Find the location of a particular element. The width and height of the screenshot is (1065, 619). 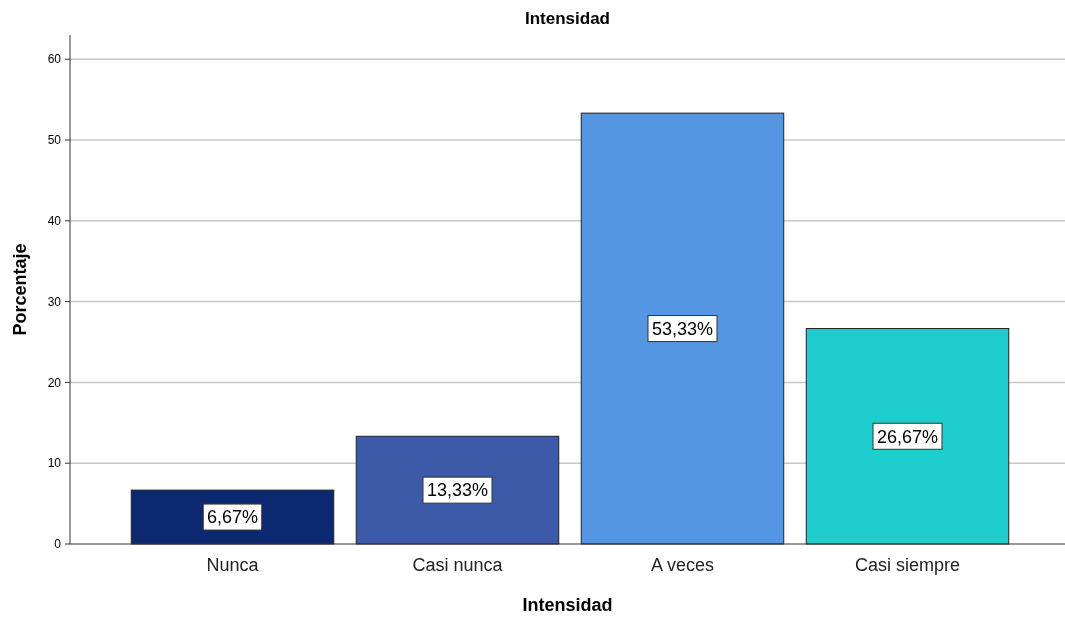

y-tick-label: 20 is located at coordinates (54, 382).